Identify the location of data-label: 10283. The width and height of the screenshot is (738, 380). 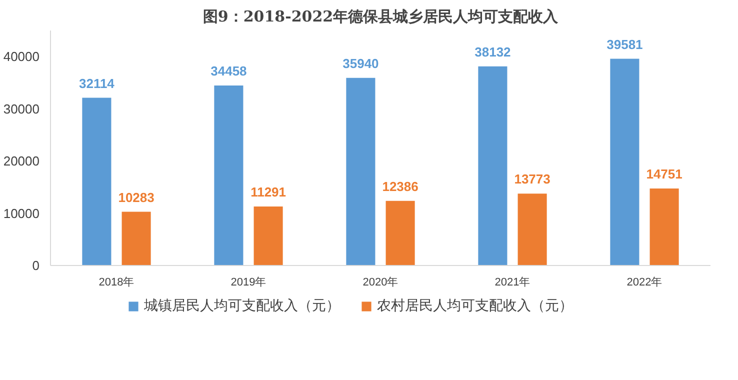
(136, 197).